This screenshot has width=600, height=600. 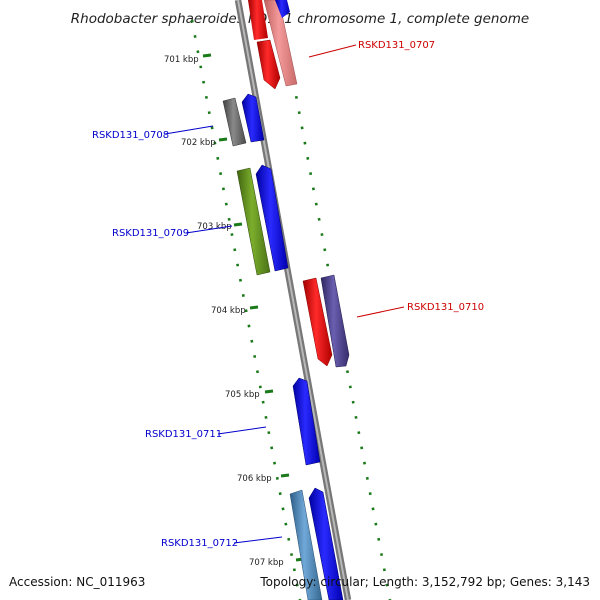 I want to click on gene-arrow-rskd131-0707-inner, so click(x=268, y=64).